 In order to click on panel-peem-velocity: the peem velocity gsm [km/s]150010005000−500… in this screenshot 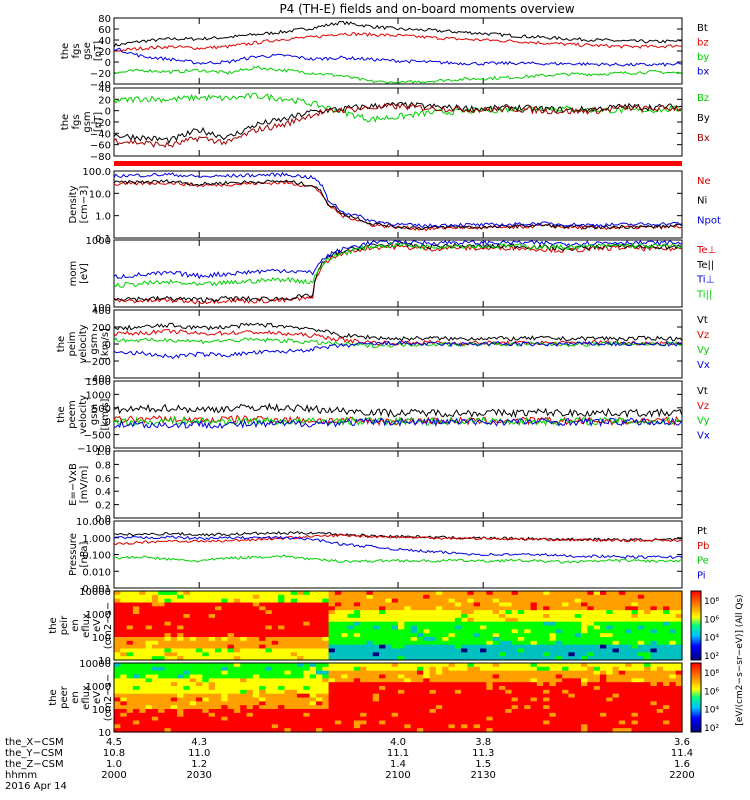, I will do `click(383, 416)`.